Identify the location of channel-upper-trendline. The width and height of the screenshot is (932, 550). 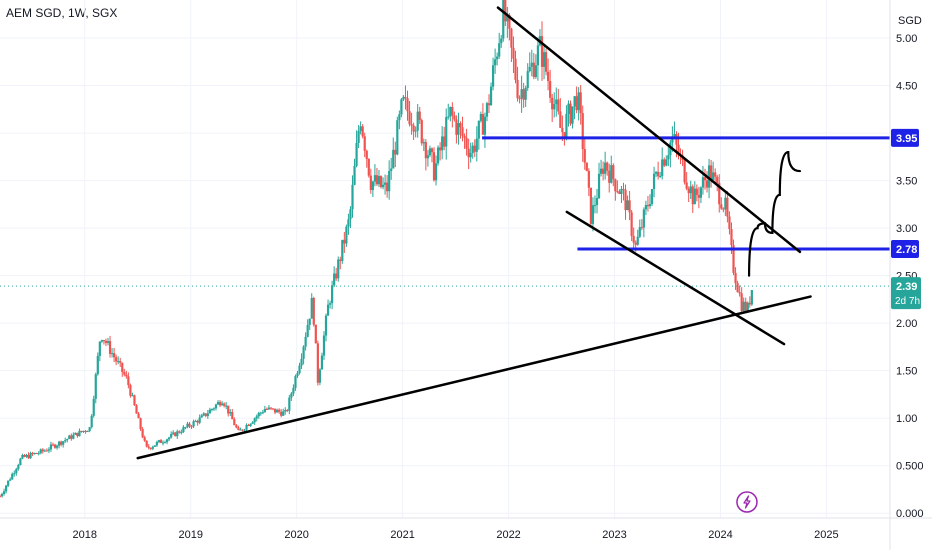
(649, 130).